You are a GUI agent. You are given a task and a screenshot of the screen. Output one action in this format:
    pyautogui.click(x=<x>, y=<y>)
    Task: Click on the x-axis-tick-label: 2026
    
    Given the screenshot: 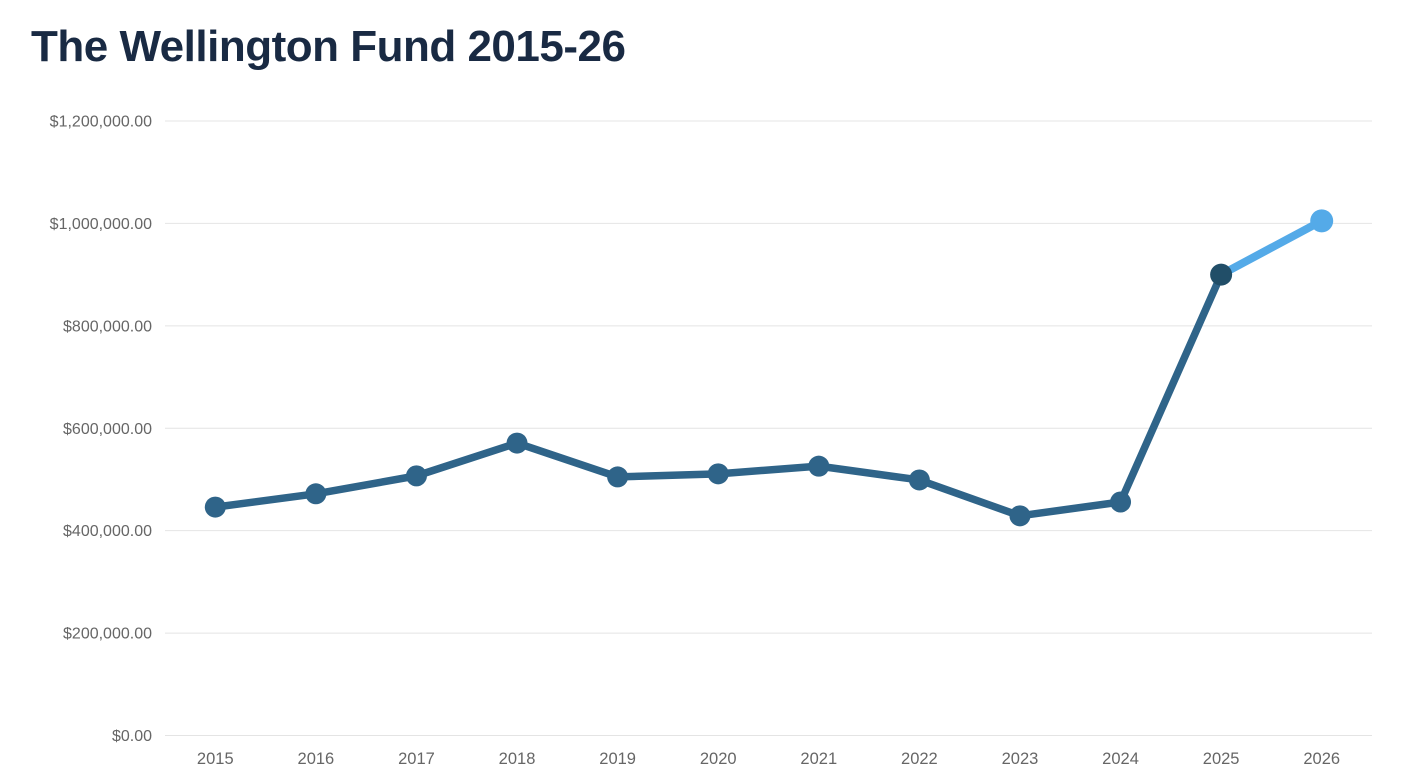 What is the action you would take?
    pyautogui.click(x=1321, y=759)
    